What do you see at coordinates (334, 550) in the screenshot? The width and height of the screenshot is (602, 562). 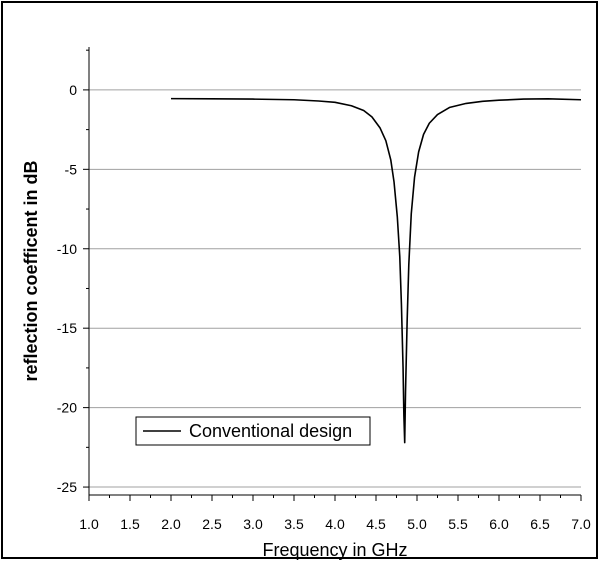 I see `x-axis-title: Frequency in GHz` at bounding box center [334, 550].